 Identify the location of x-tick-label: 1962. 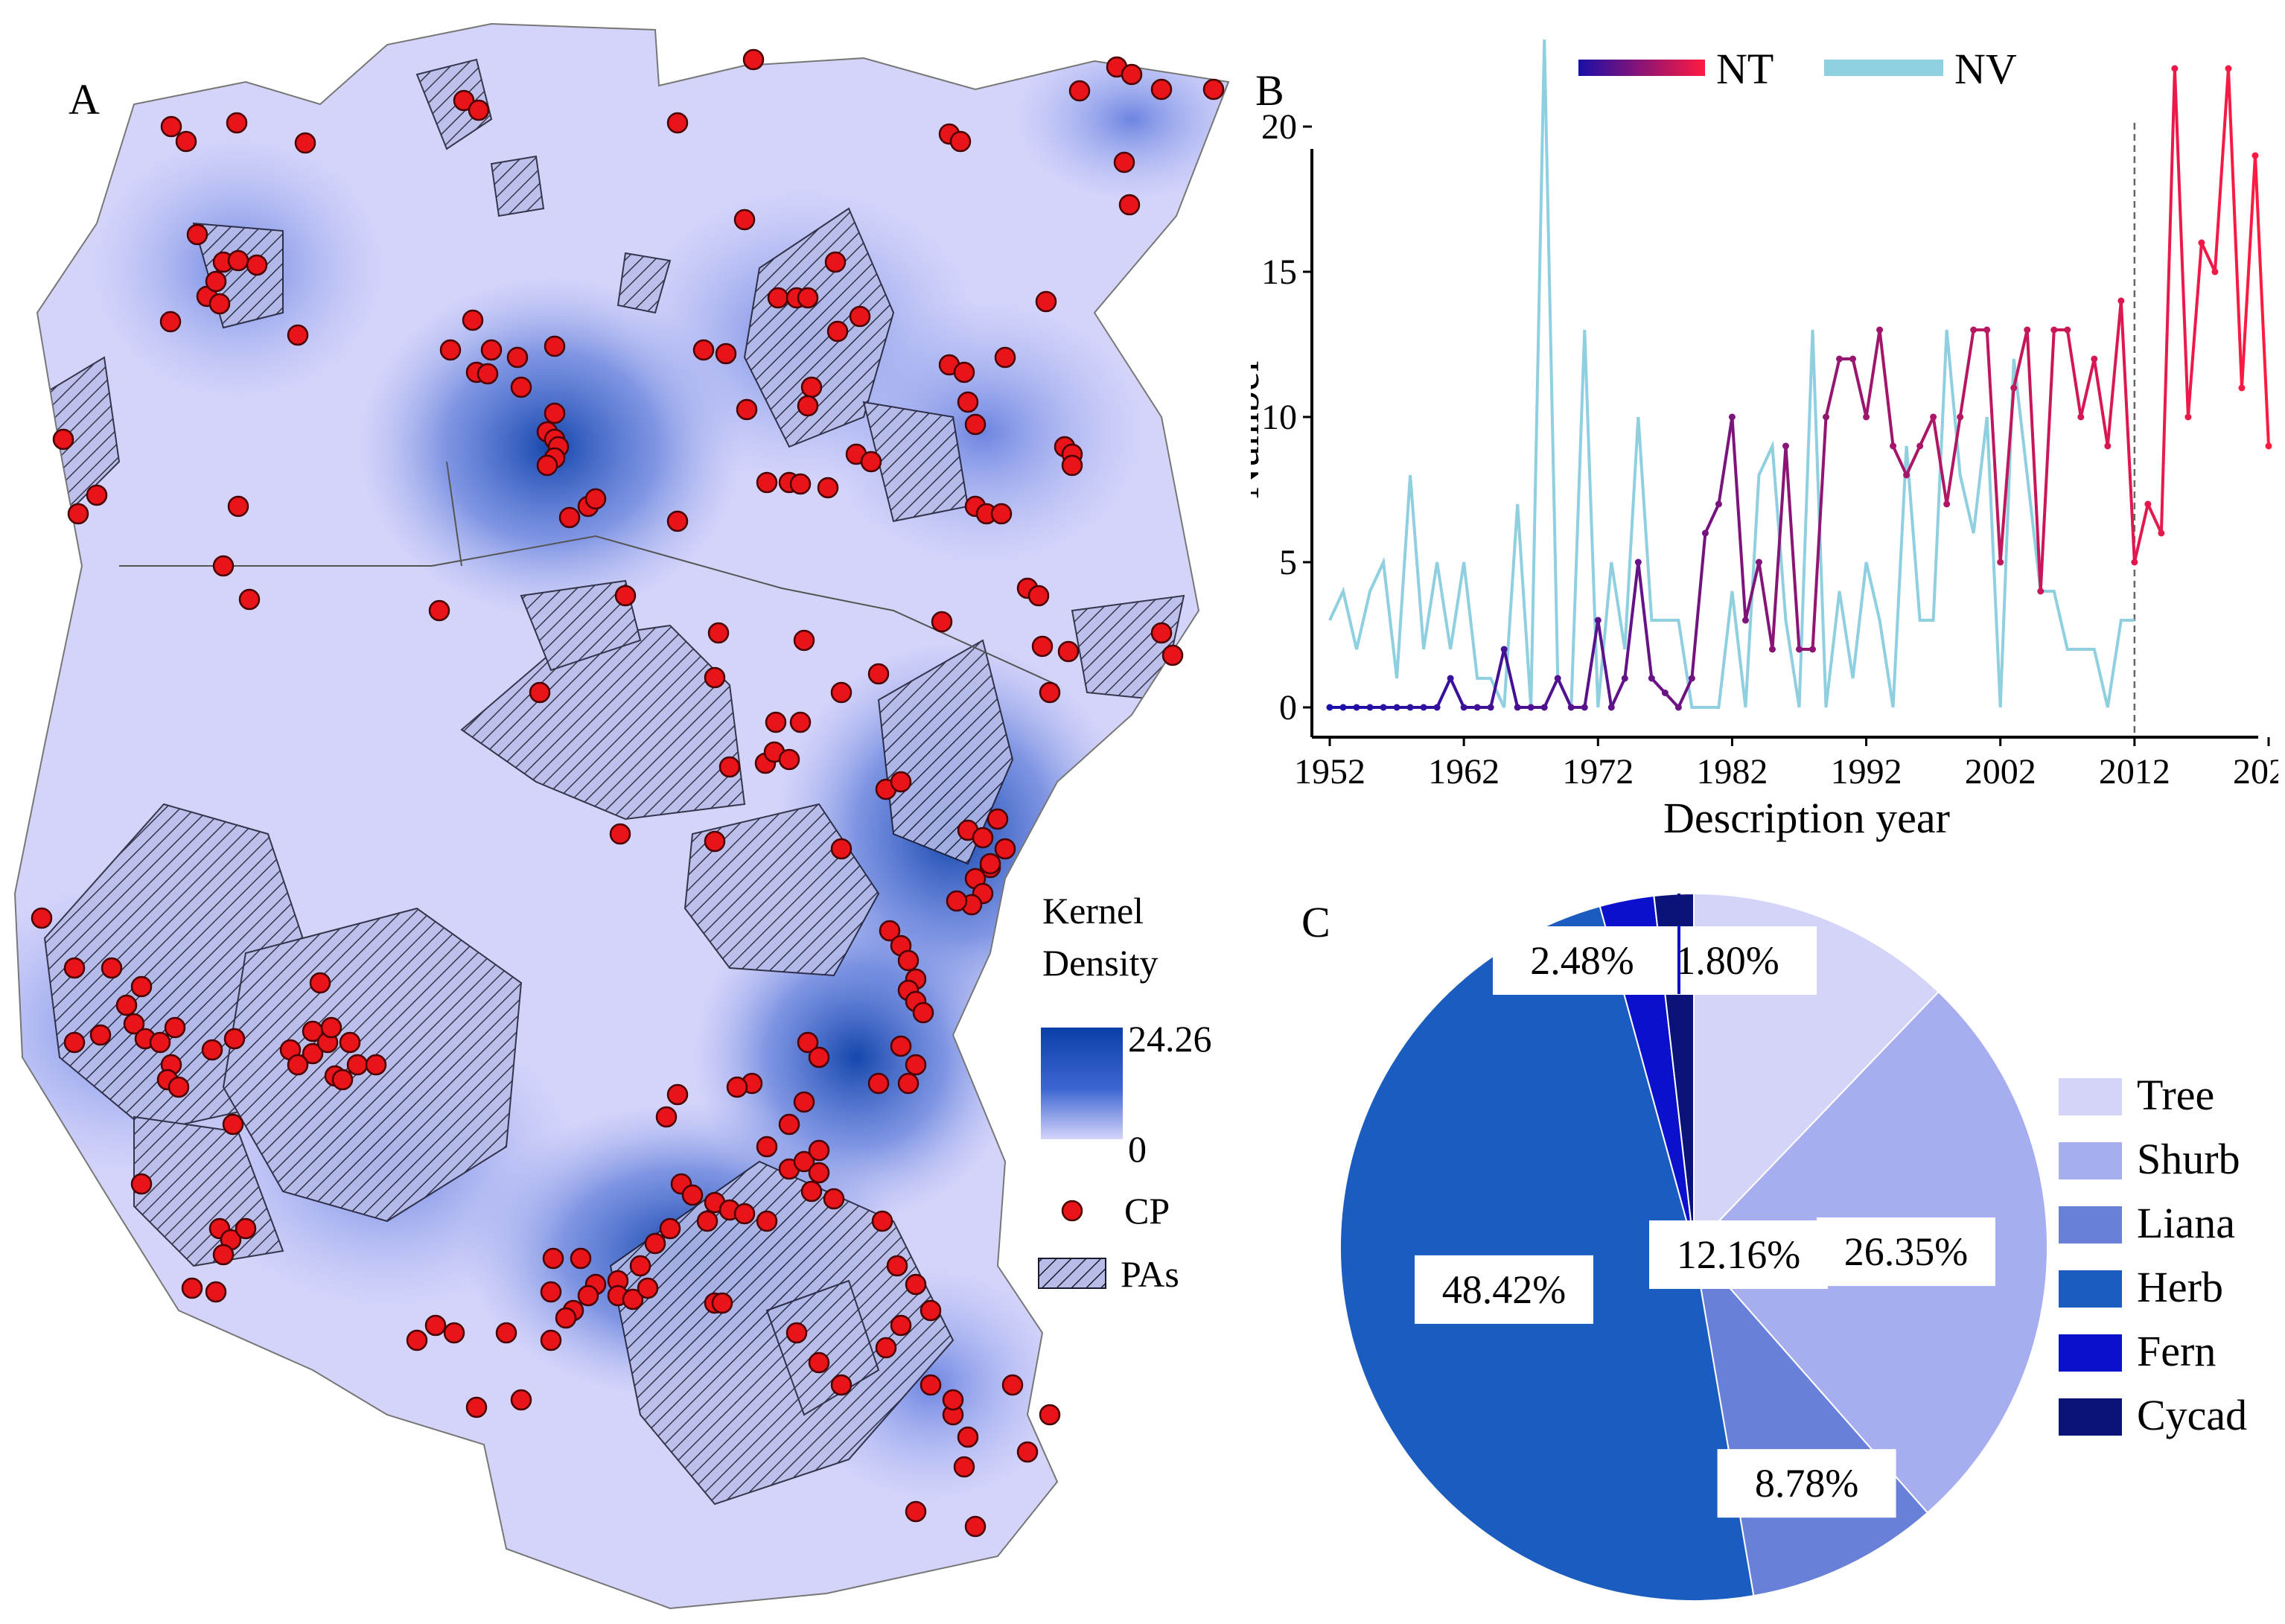
(1464, 772).